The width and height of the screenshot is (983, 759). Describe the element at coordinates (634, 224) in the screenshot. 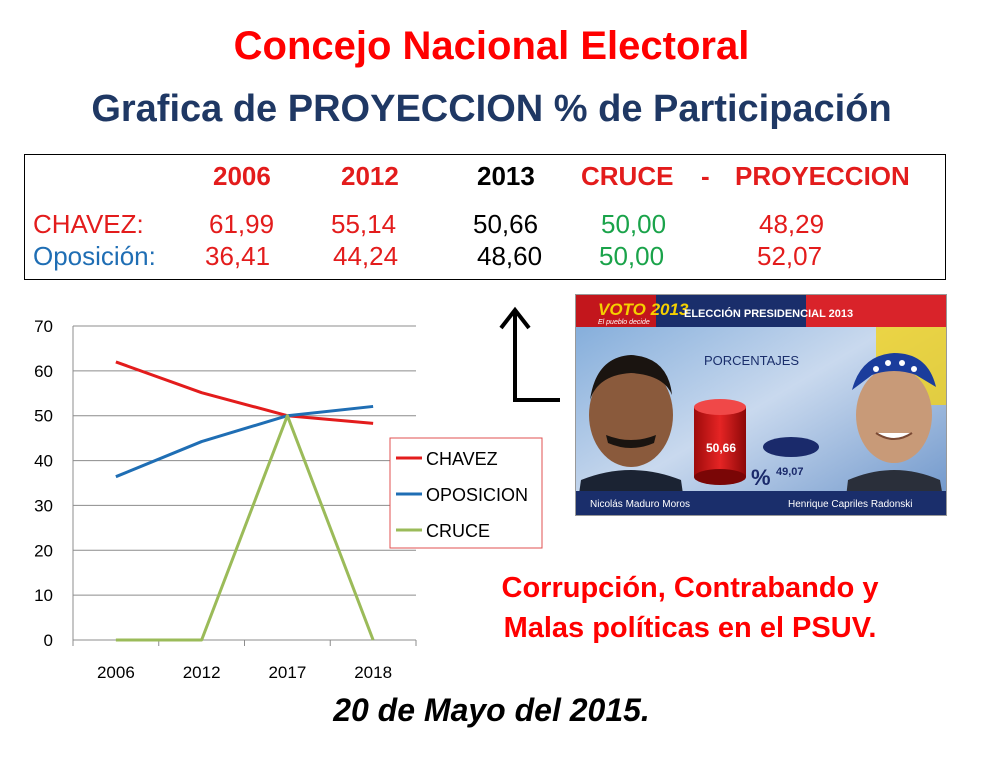

I see `chavez-cruce: 50,00` at that location.